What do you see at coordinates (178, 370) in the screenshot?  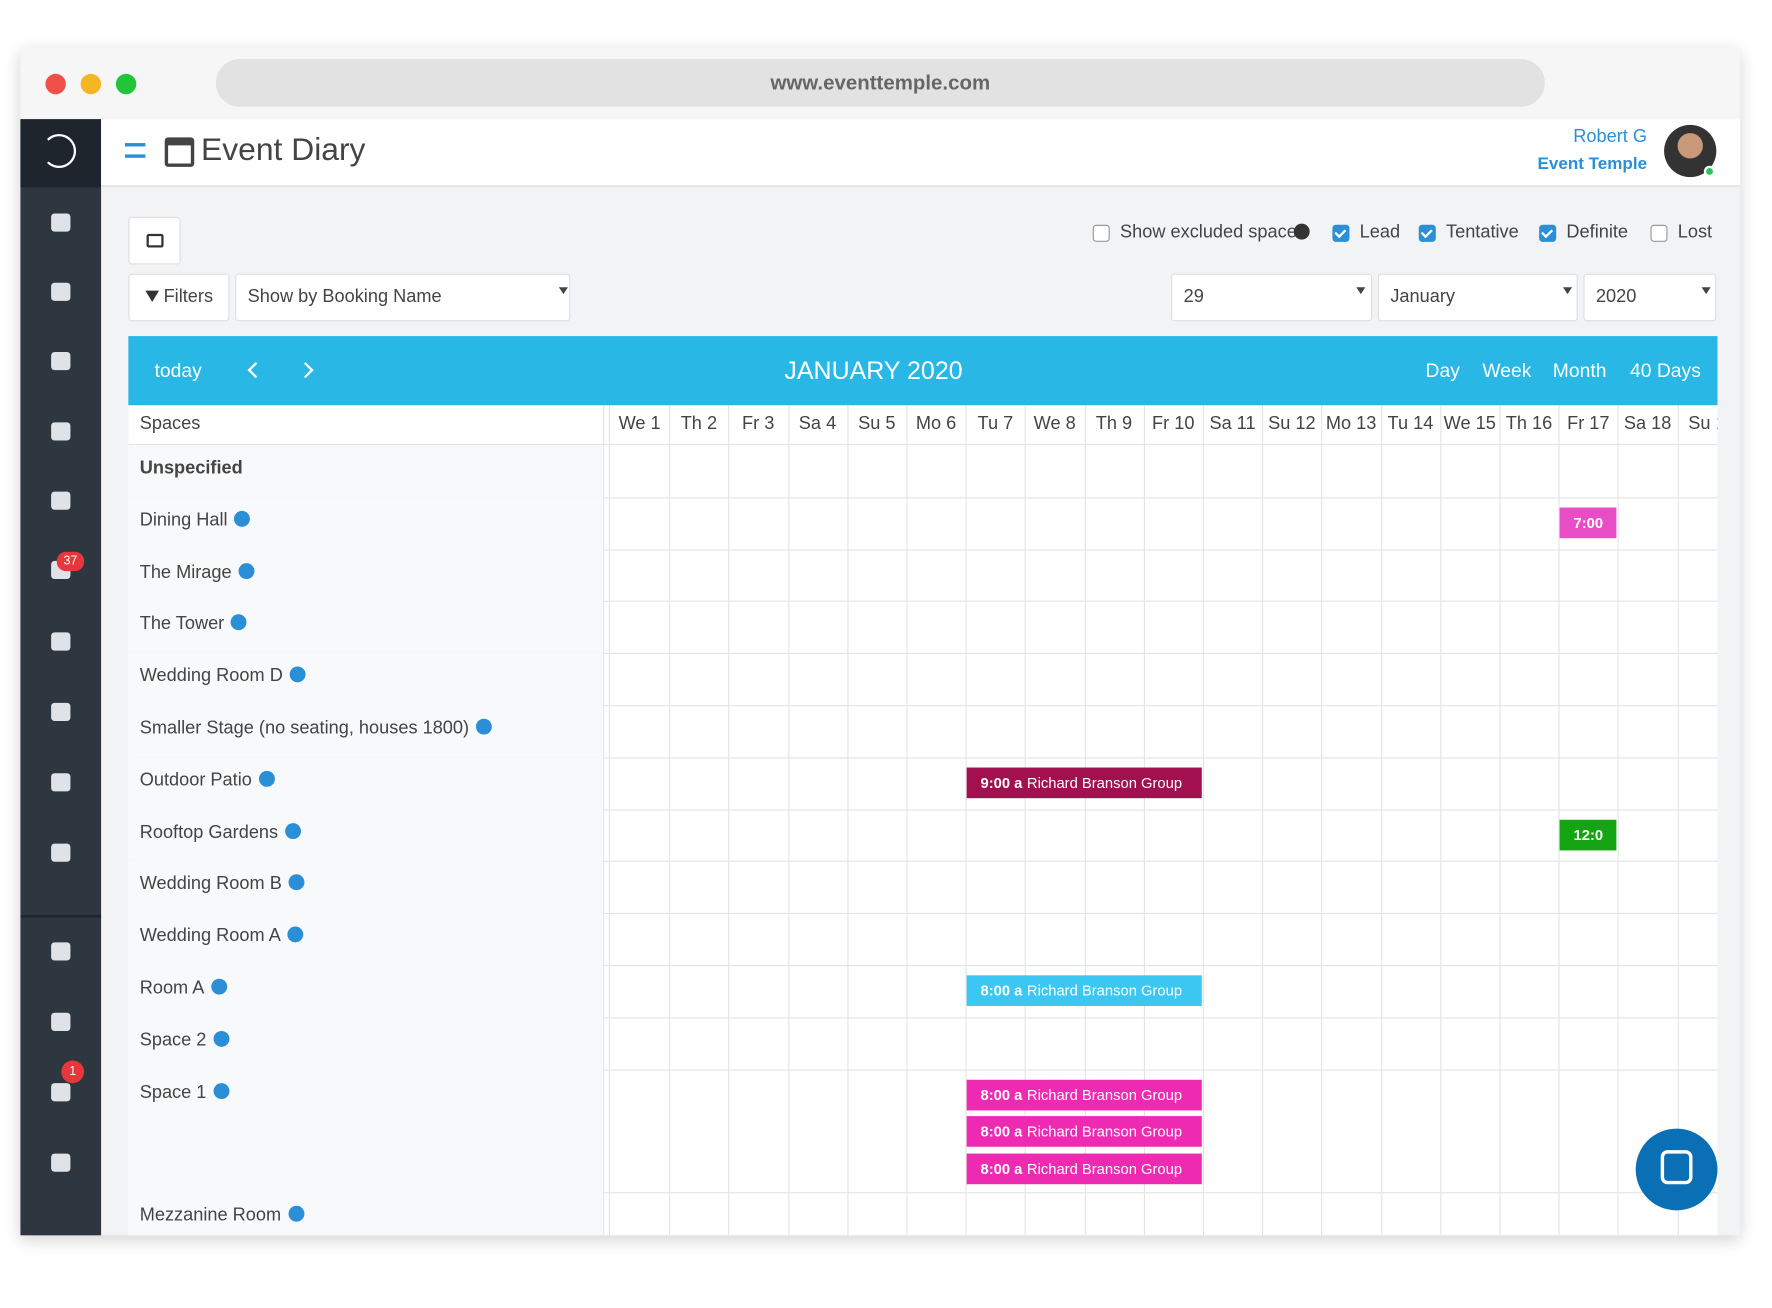 I see `today-button: today` at bounding box center [178, 370].